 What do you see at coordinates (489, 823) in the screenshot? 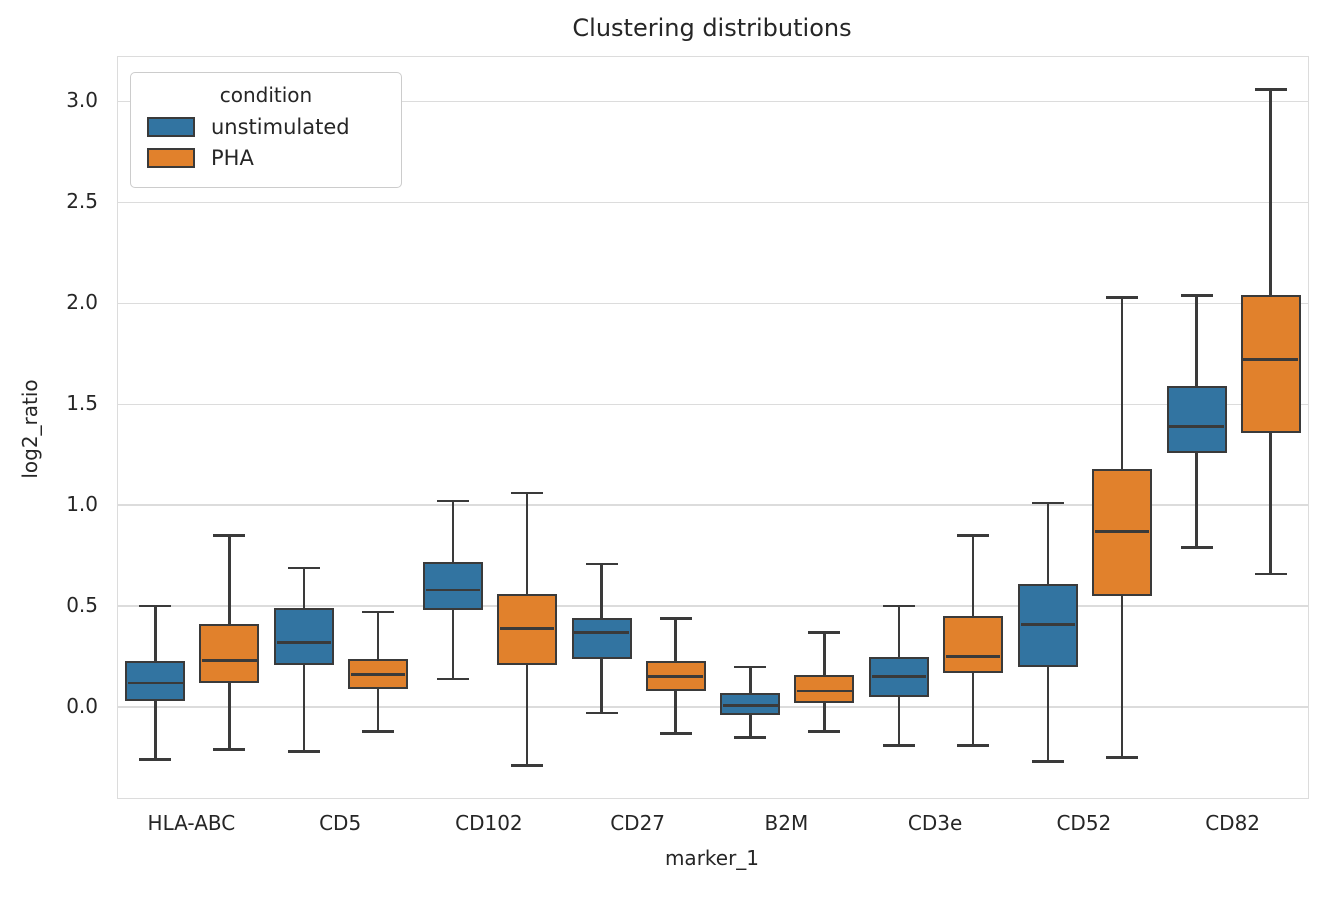
I see `x-tick-label: CD102` at bounding box center [489, 823].